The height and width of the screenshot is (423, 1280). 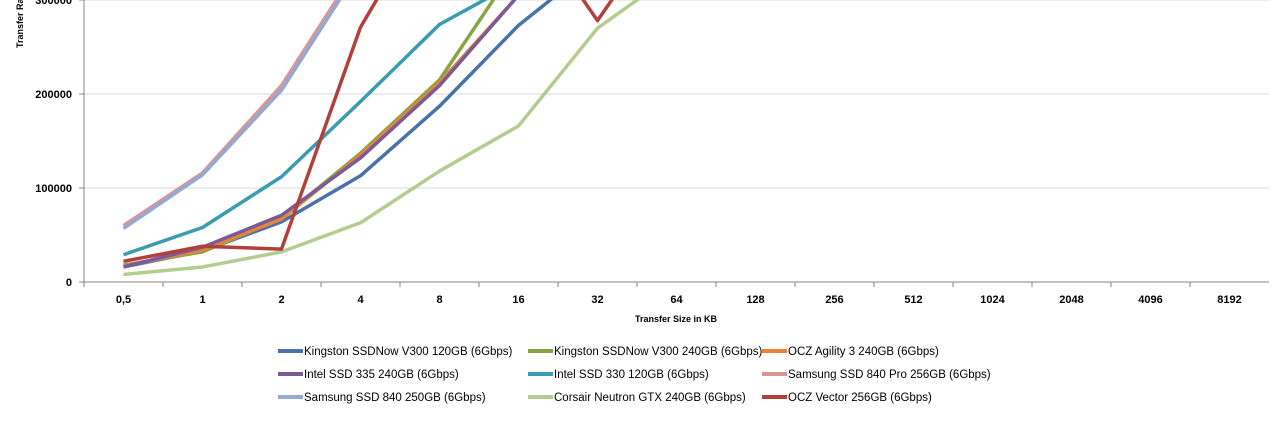 What do you see at coordinates (281, 300) in the screenshot?
I see `x-tick-label: 2` at bounding box center [281, 300].